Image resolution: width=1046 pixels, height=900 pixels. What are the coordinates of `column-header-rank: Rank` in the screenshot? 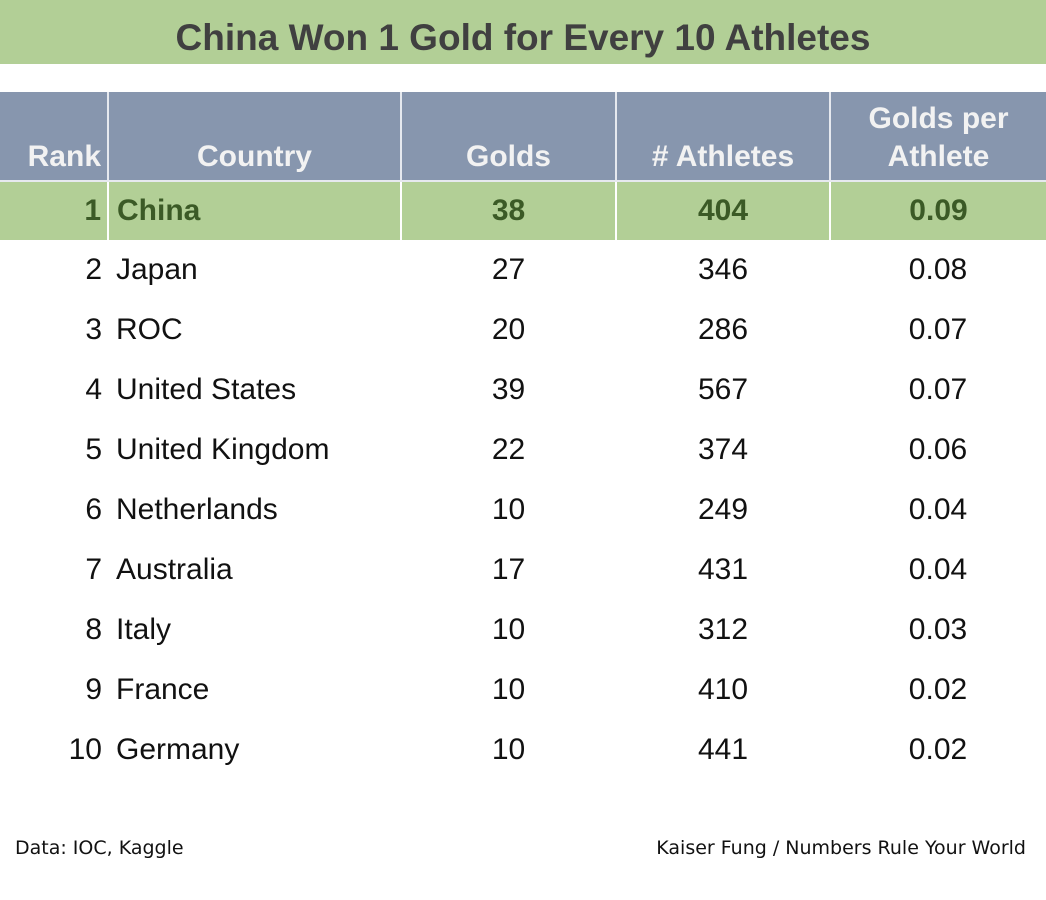 It's located at (54, 137).